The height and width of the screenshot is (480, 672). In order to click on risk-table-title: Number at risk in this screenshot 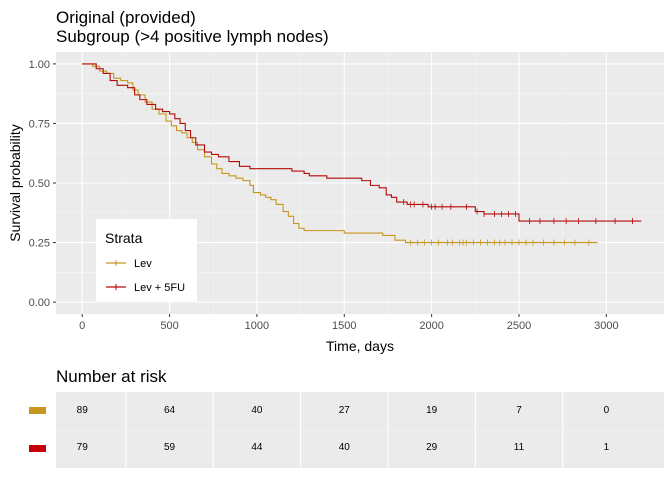, I will do `click(111, 376)`.